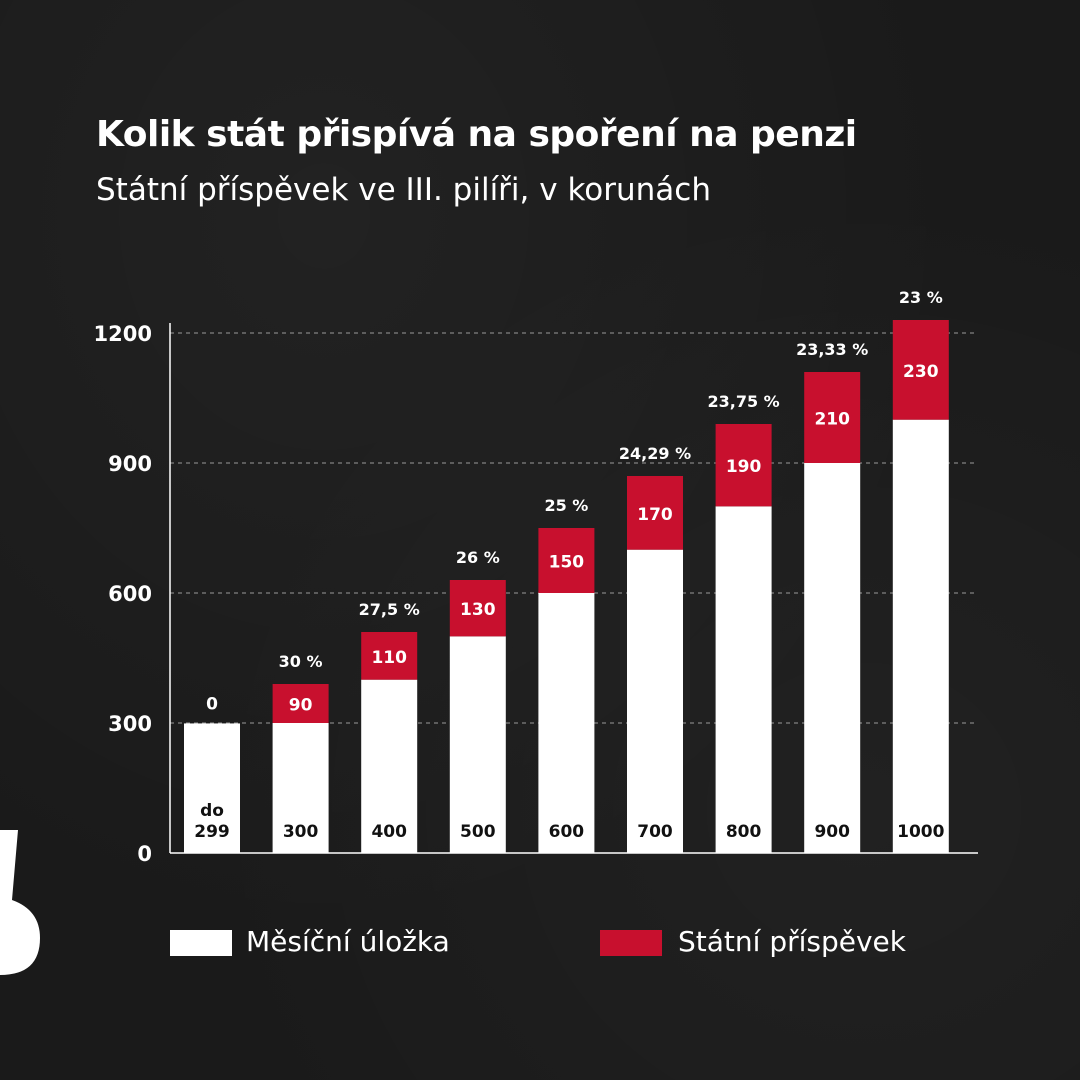 Image resolution: width=1080 pixels, height=1080 pixels. I want to click on contribution-value-label: 150, so click(567, 563).